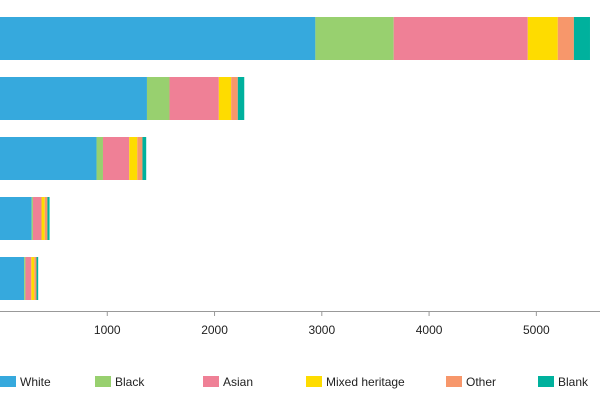  Describe the element at coordinates (314, 381) in the screenshot. I see `legend-swatch-mixed-heritage` at that location.